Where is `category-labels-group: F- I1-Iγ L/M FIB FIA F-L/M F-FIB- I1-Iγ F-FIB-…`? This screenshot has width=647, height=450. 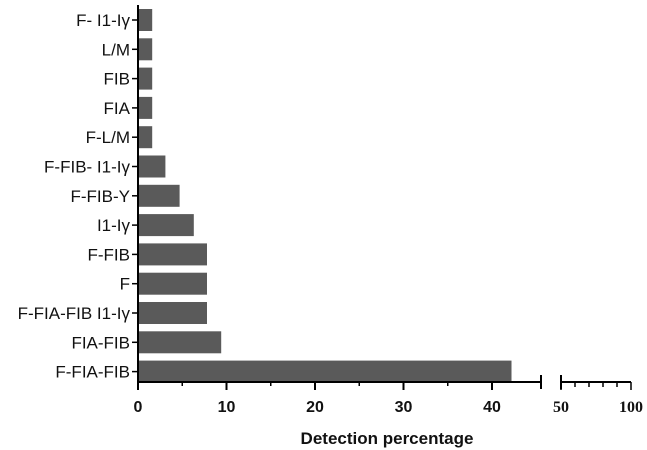
category-labels-group: F- I1-Iγ L/M FIB FIA F-L/M F-FIB- I1-Iγ F-FIB-… is located at coordinates (74, 196).